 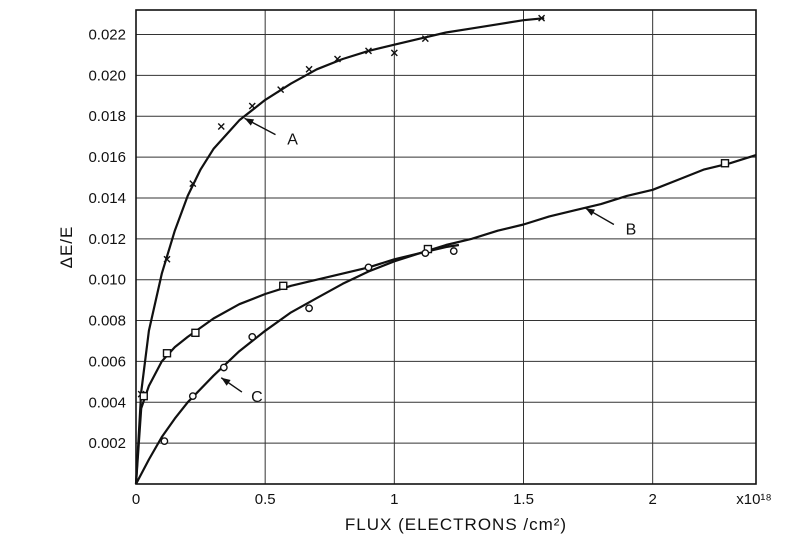 I want to click on y-tick-label: 0.020, so click(x=107, y=75).